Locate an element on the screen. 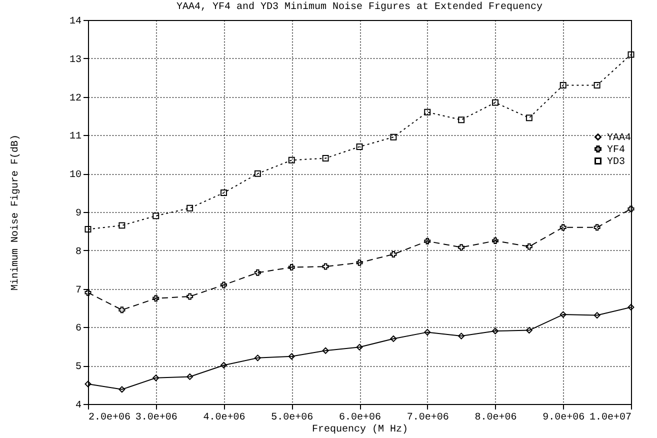 The width and height of the screenshot is (657, 438). y-tick-label: 14 is located at coordinates (75, 22).